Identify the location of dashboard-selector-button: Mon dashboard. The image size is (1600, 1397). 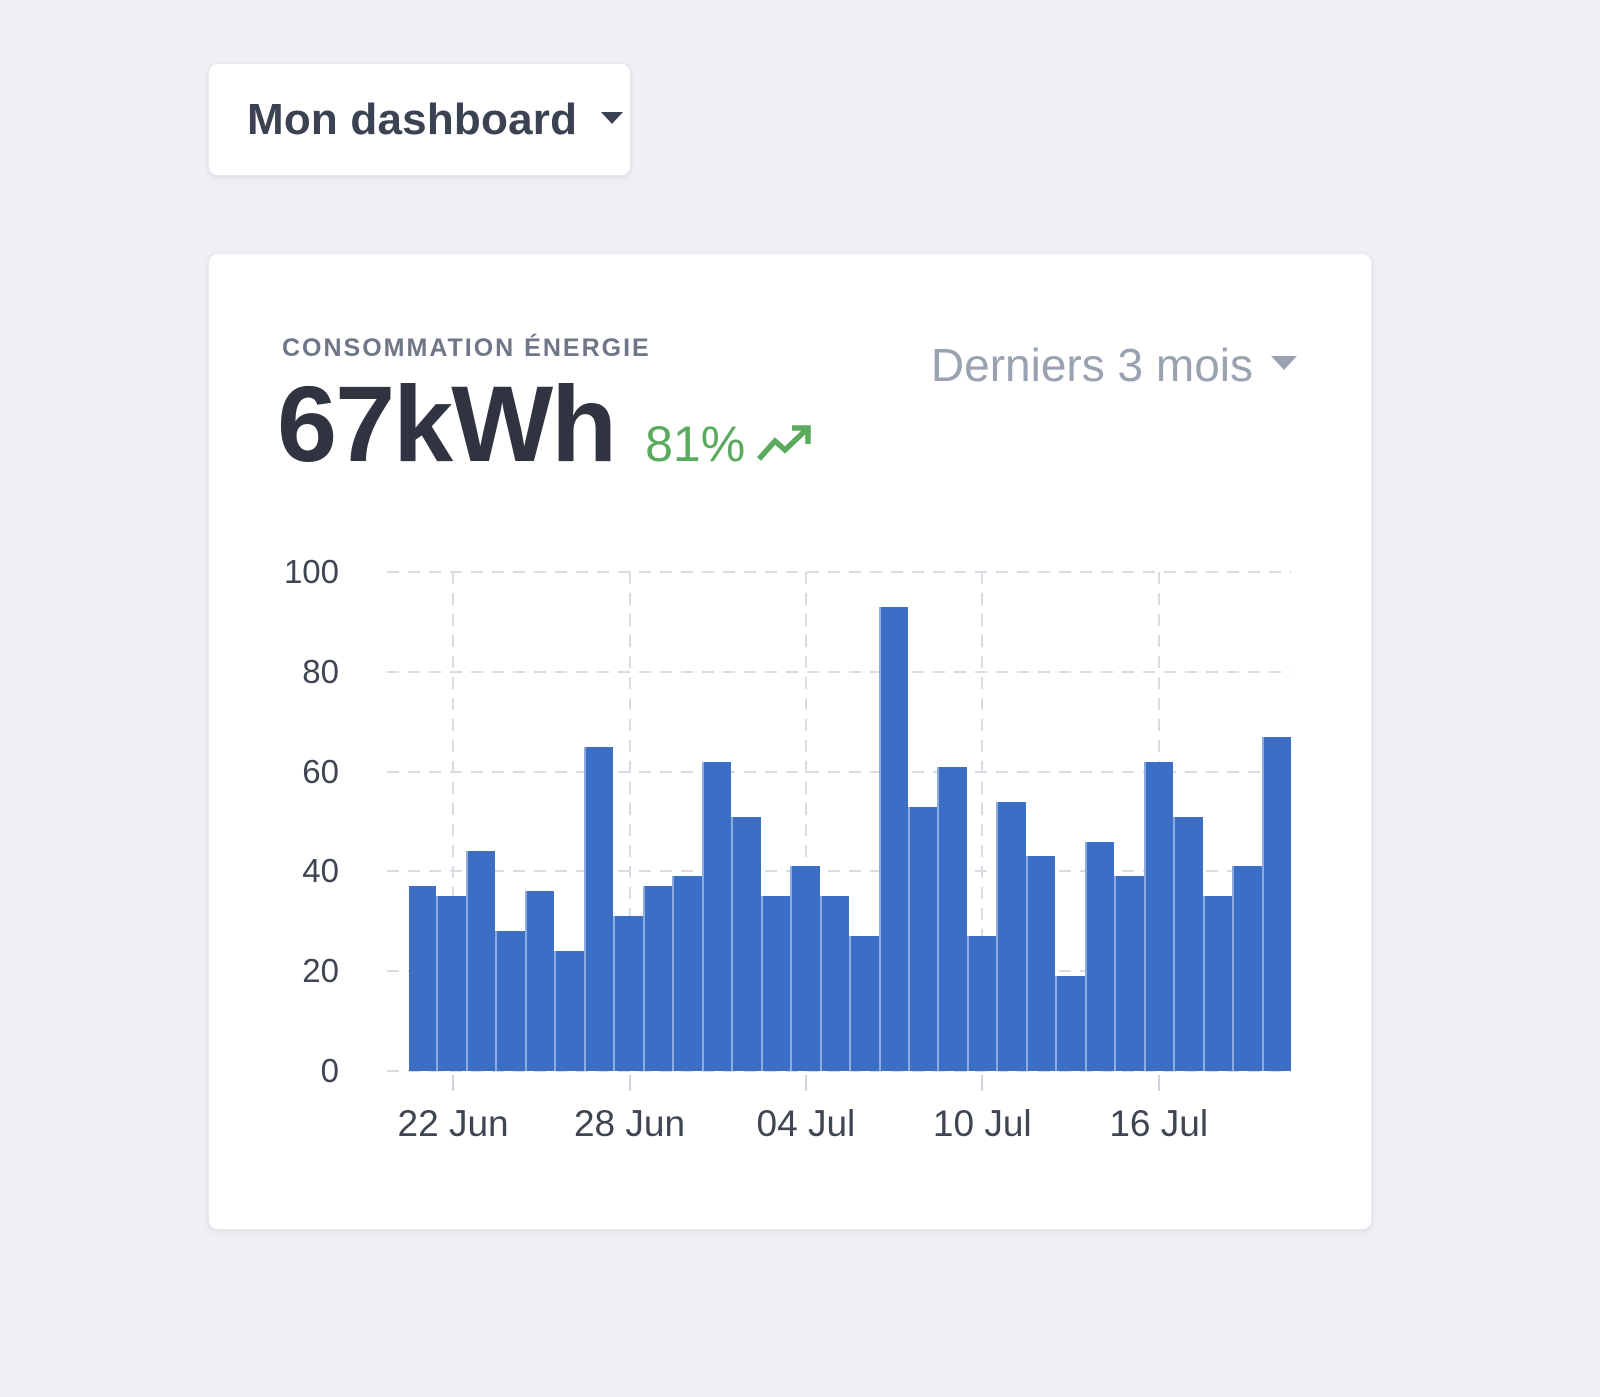
(419, 119).